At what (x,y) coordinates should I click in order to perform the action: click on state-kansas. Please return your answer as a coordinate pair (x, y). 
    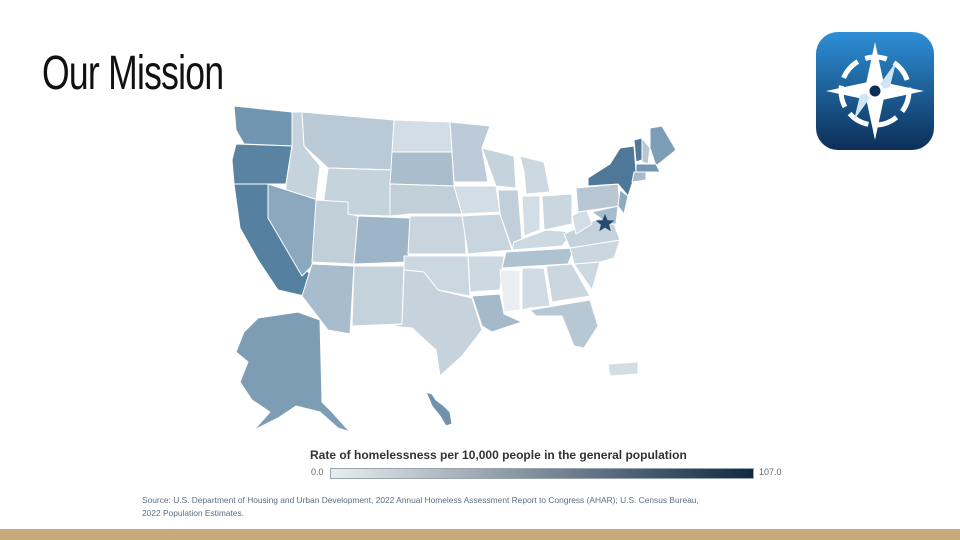
    Looking at the image, I should click on (437, 235).